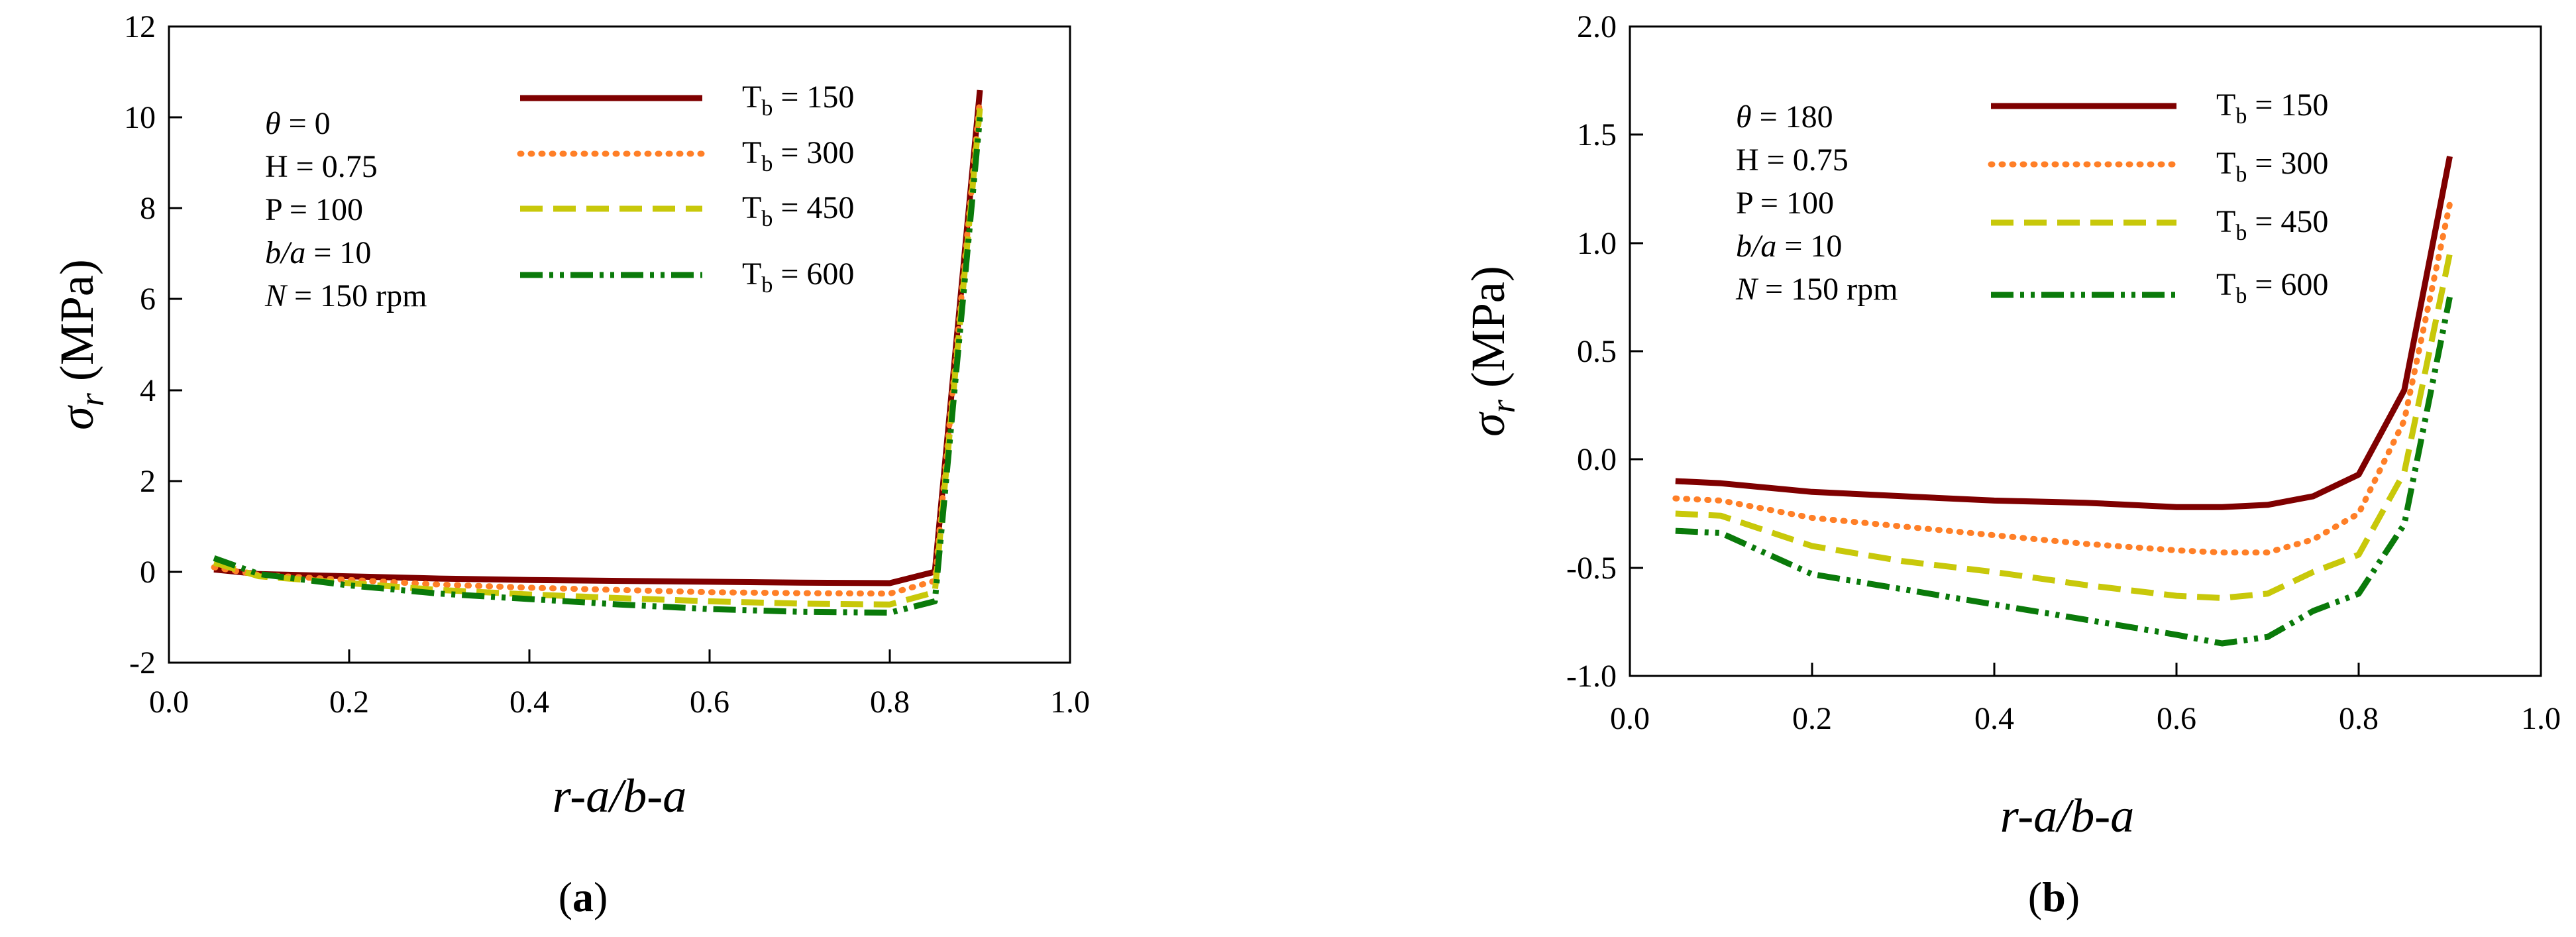  I want to click on param-theta: θ = 180, so click(1784, 117).